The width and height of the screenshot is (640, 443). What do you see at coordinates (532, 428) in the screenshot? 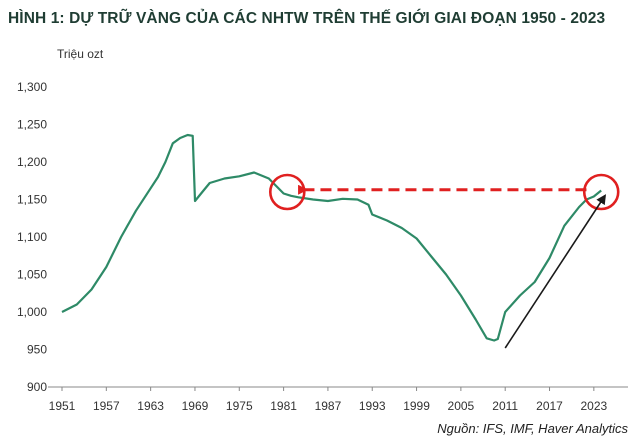
I see `source-note: Nguồn: IFS, IMF, Haver Analytics` at bounding box center [532, 428].